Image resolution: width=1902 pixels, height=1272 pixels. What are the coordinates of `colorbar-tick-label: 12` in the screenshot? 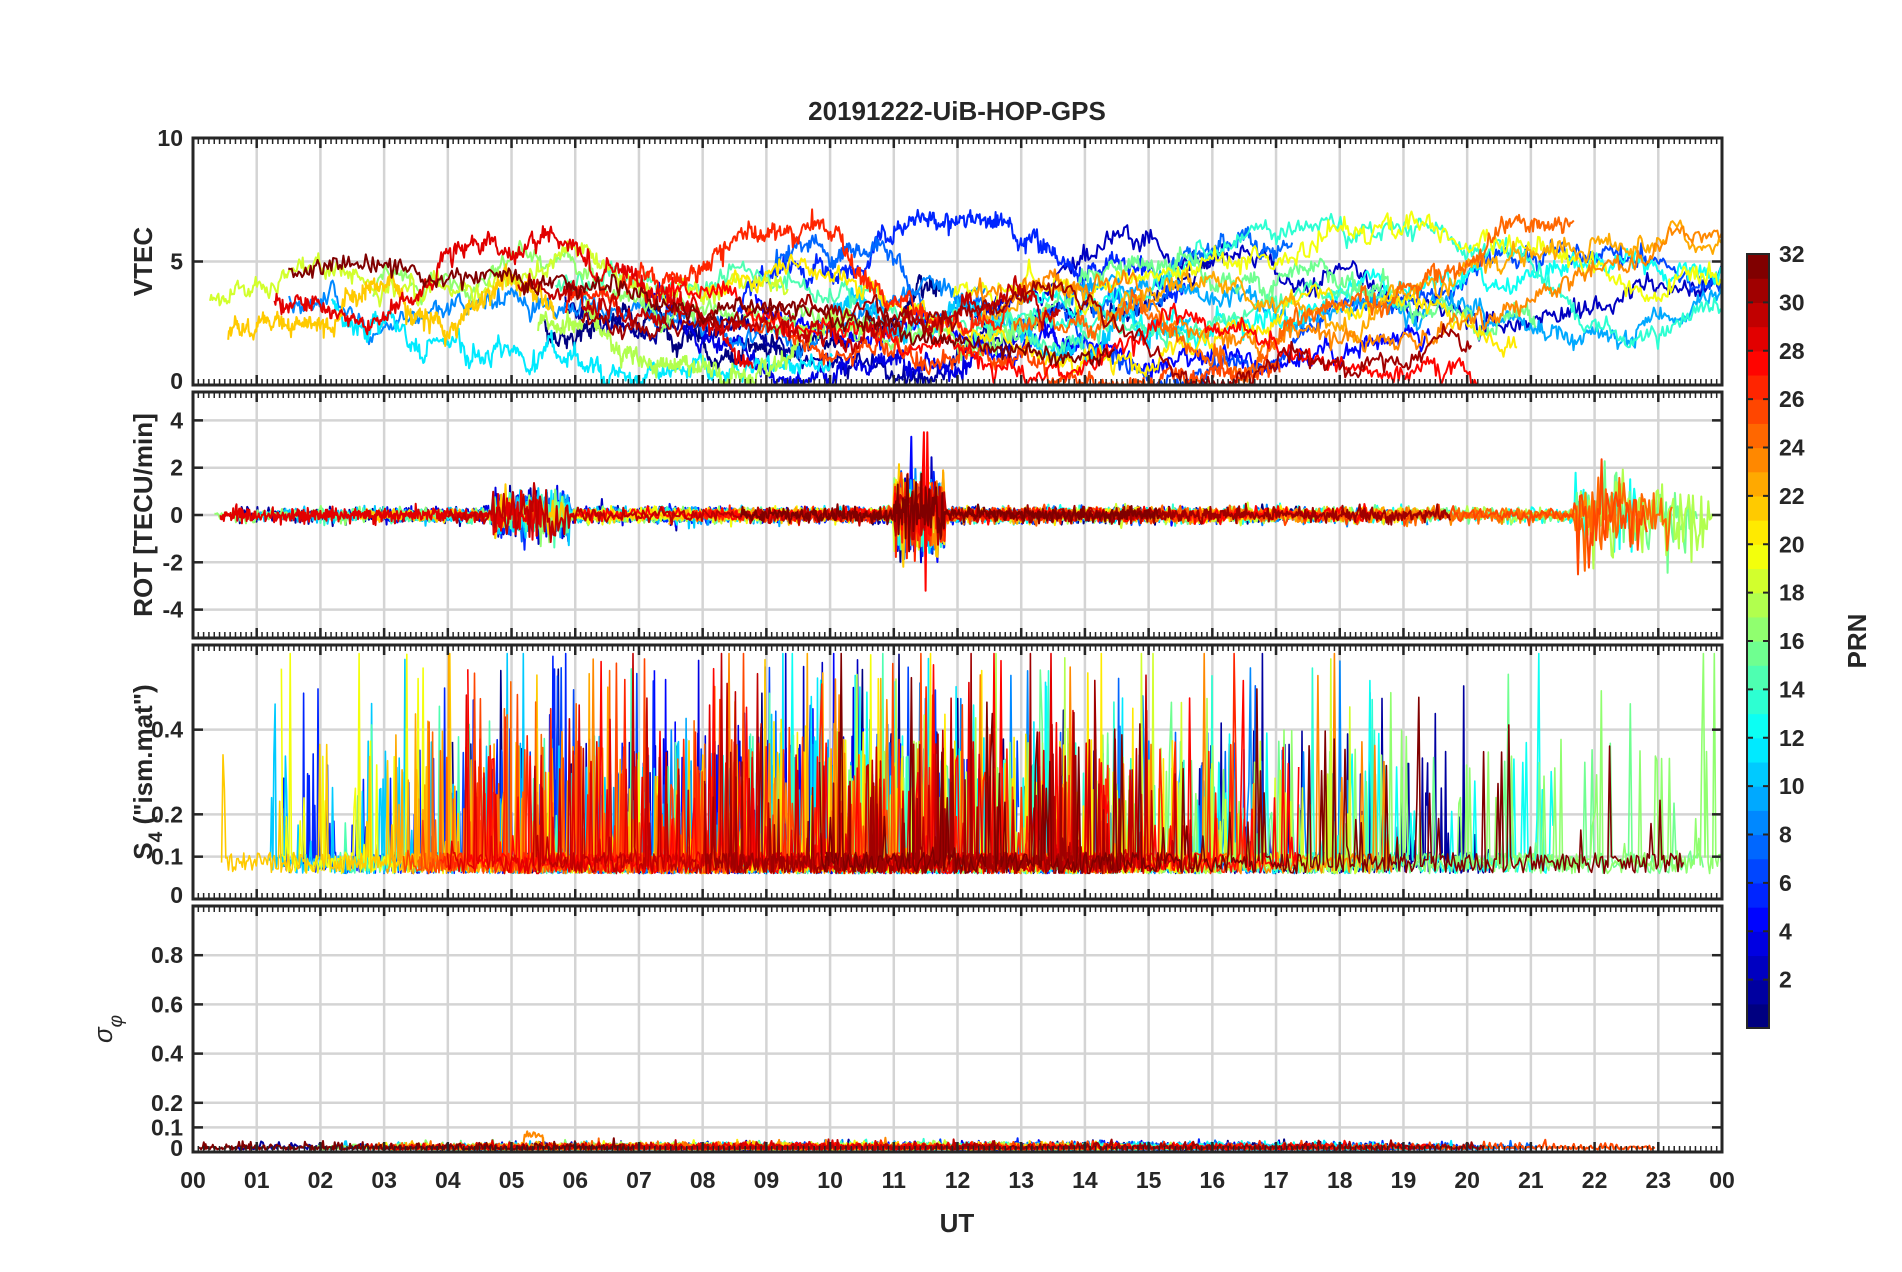 It's located at (1792, 738).